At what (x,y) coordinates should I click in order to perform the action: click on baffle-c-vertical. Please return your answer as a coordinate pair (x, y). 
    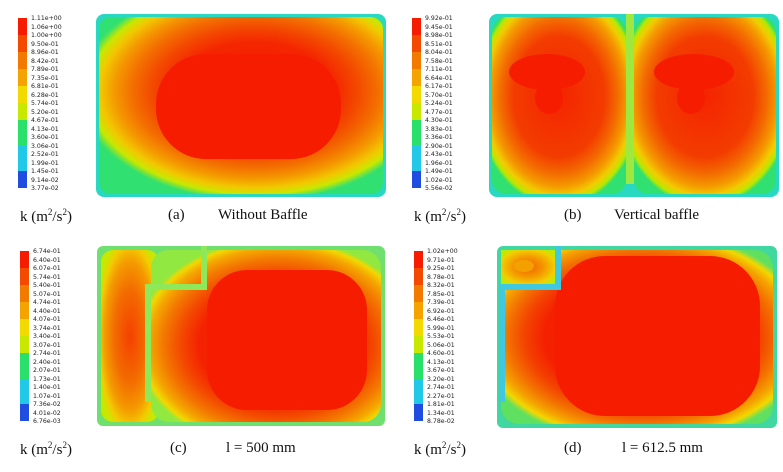
    Looking at the image, I should click on (148, 343).